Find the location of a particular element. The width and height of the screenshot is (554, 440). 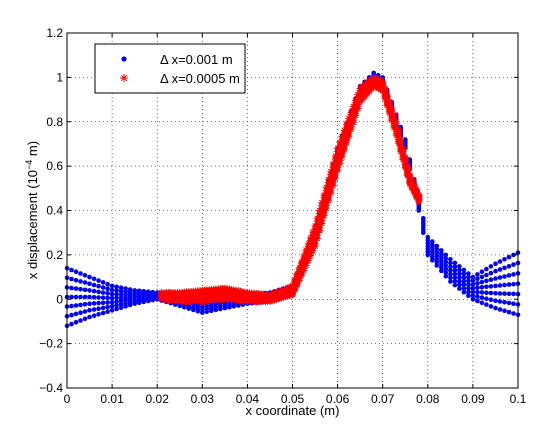

legend: Δ x=0.001 m Δ x=0.0005 m is located at coordinates (170, 68).